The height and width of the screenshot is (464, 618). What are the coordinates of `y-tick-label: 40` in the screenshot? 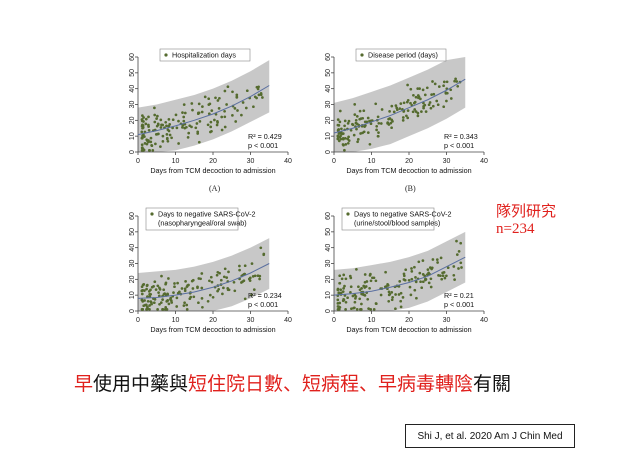 It's located at (132, 248).